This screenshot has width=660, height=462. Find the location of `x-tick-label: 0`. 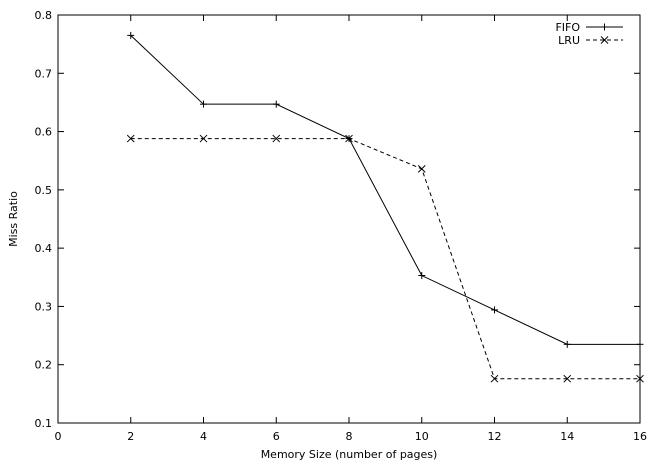

x-tick-label: 0 is located at coordinates (58, 436).